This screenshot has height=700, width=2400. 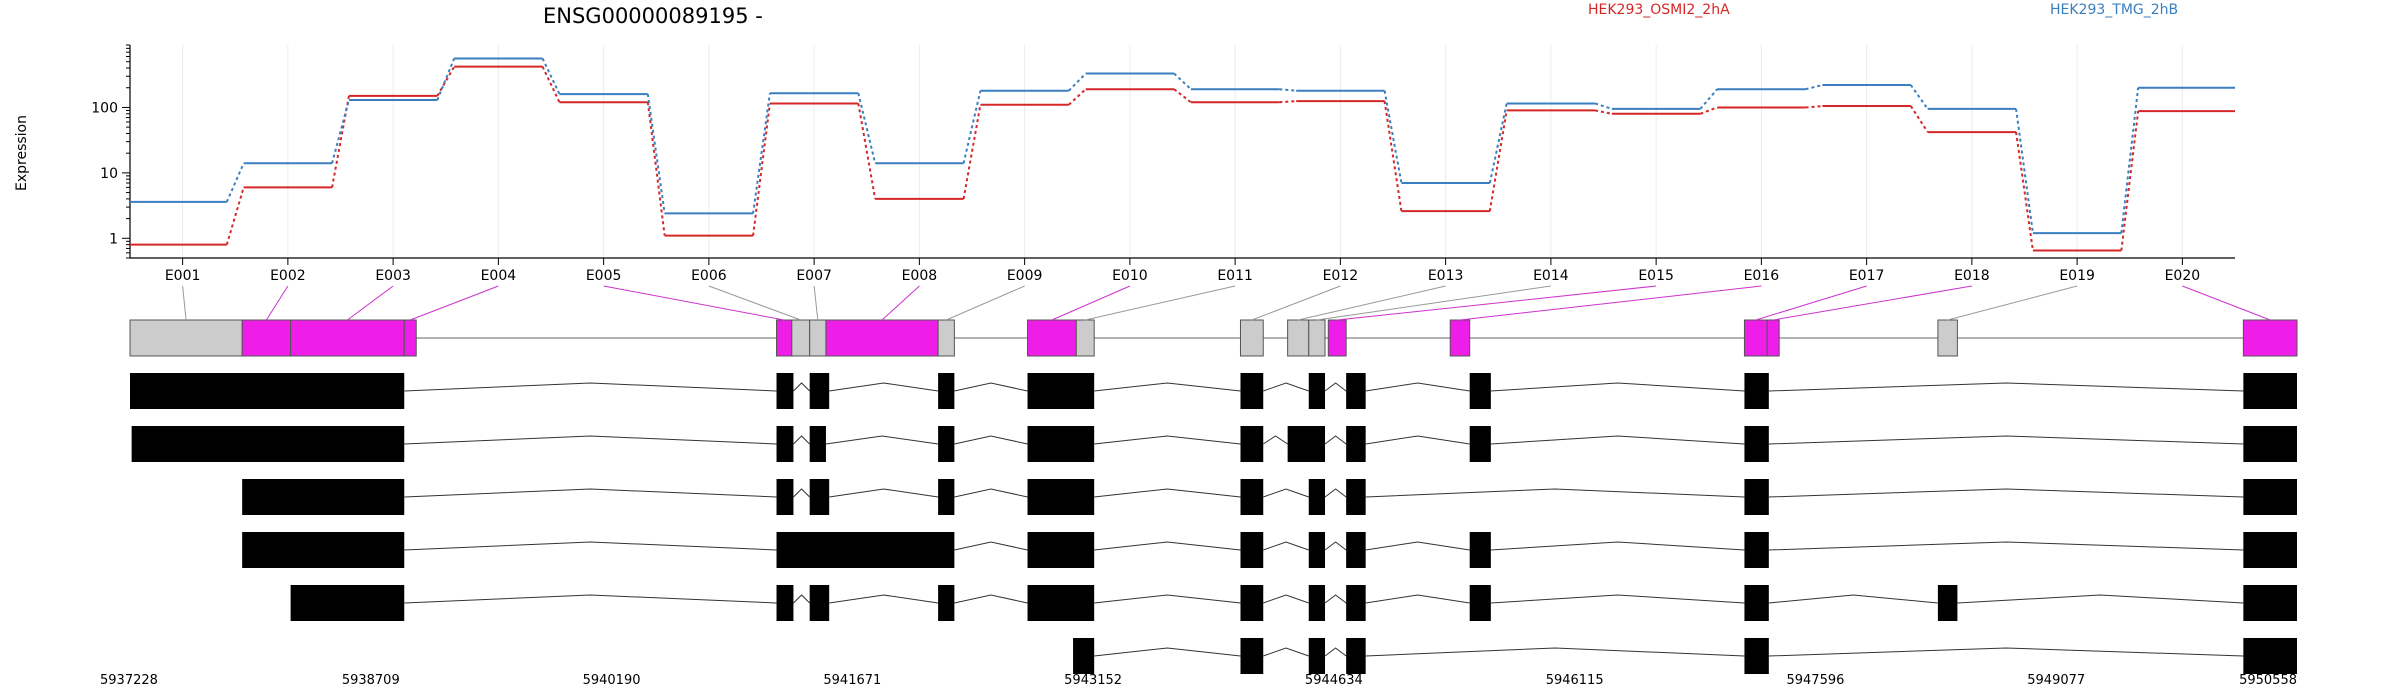 I want to click on genomic-coordinate-label: 5943152, so click(x=1093, y=680).